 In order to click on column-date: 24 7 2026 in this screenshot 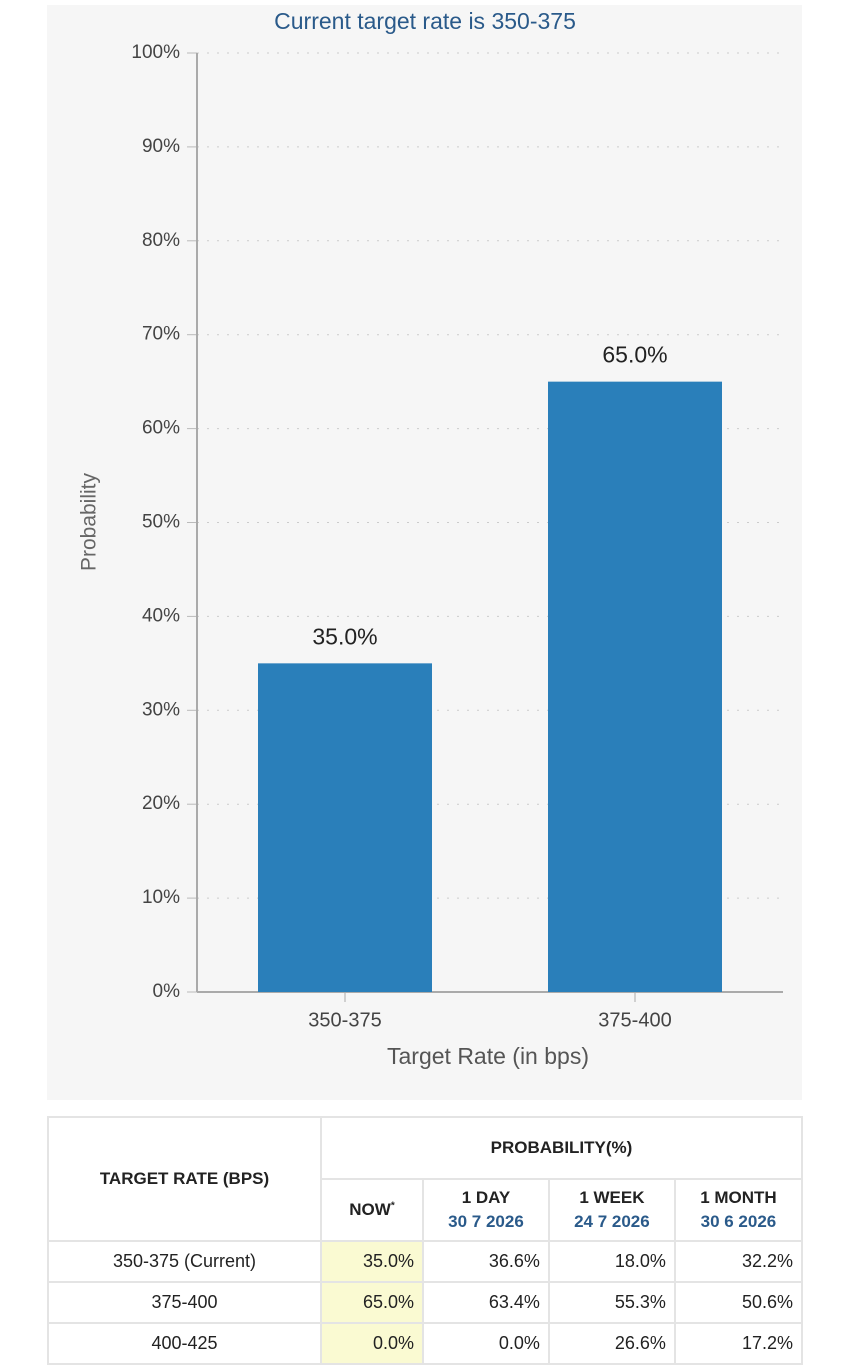, I will do `click(612, 1221)`.